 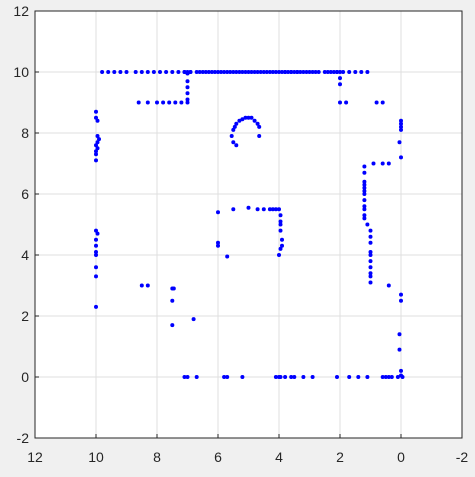 What do you see at coordinates (23, 438) in the screenshot?
I see `y-tick-label: -2` at bounding box center [23, 438].